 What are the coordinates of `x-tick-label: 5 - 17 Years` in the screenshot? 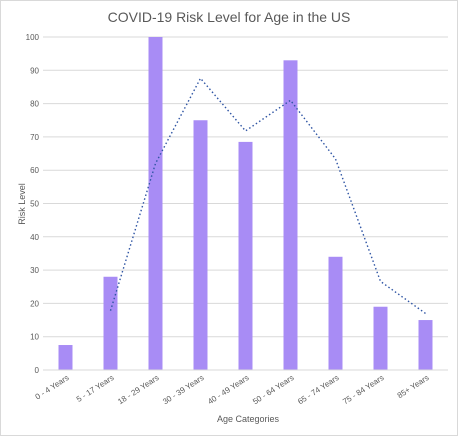 It's located at (95, 388).